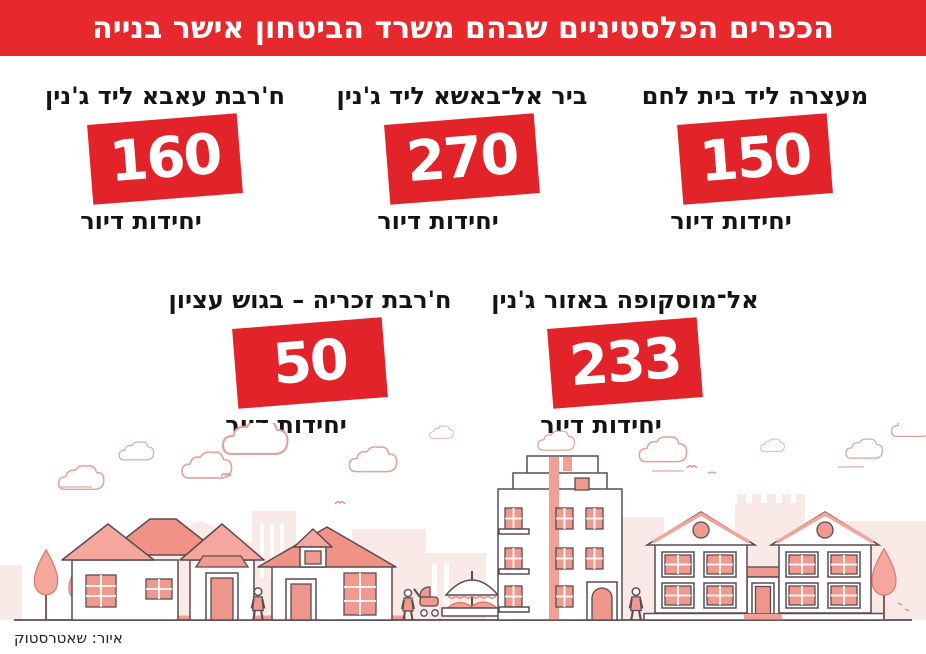 This screenshot has height=654, width=926. I want to click on stat-badge: 233, so click(625, 363).